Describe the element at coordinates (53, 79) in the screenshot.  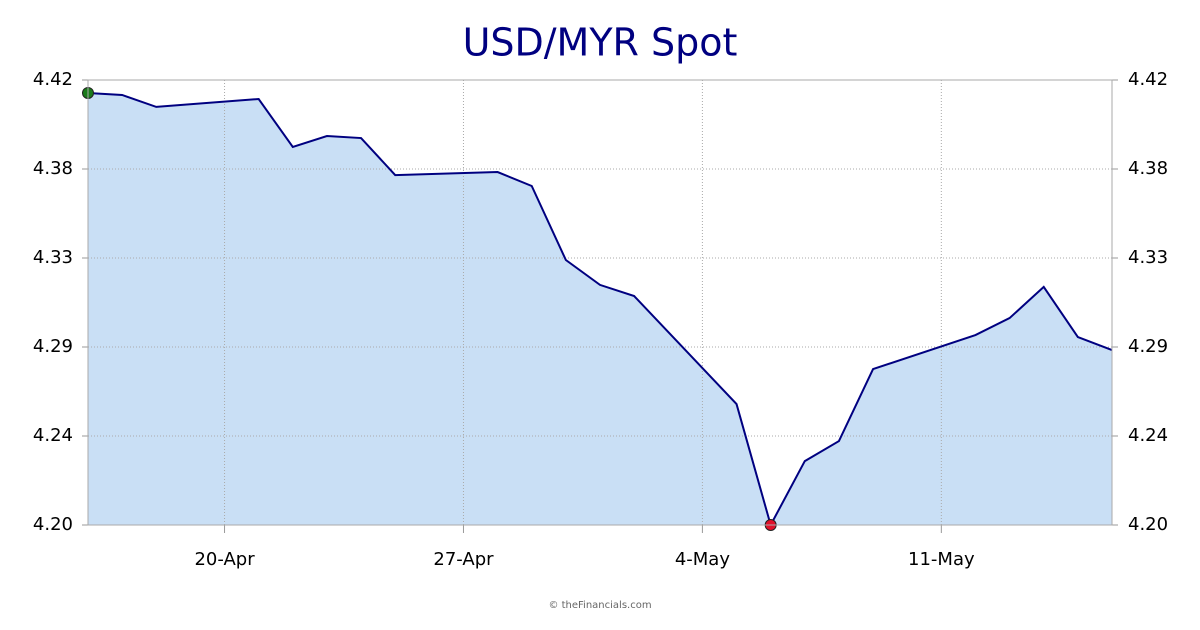
I see `y-tick-label: 4.42` at that location.